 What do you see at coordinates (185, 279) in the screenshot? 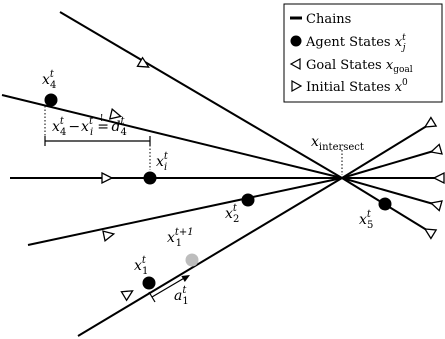
I see `action-arrow-head` at bounding box center [185, 279].